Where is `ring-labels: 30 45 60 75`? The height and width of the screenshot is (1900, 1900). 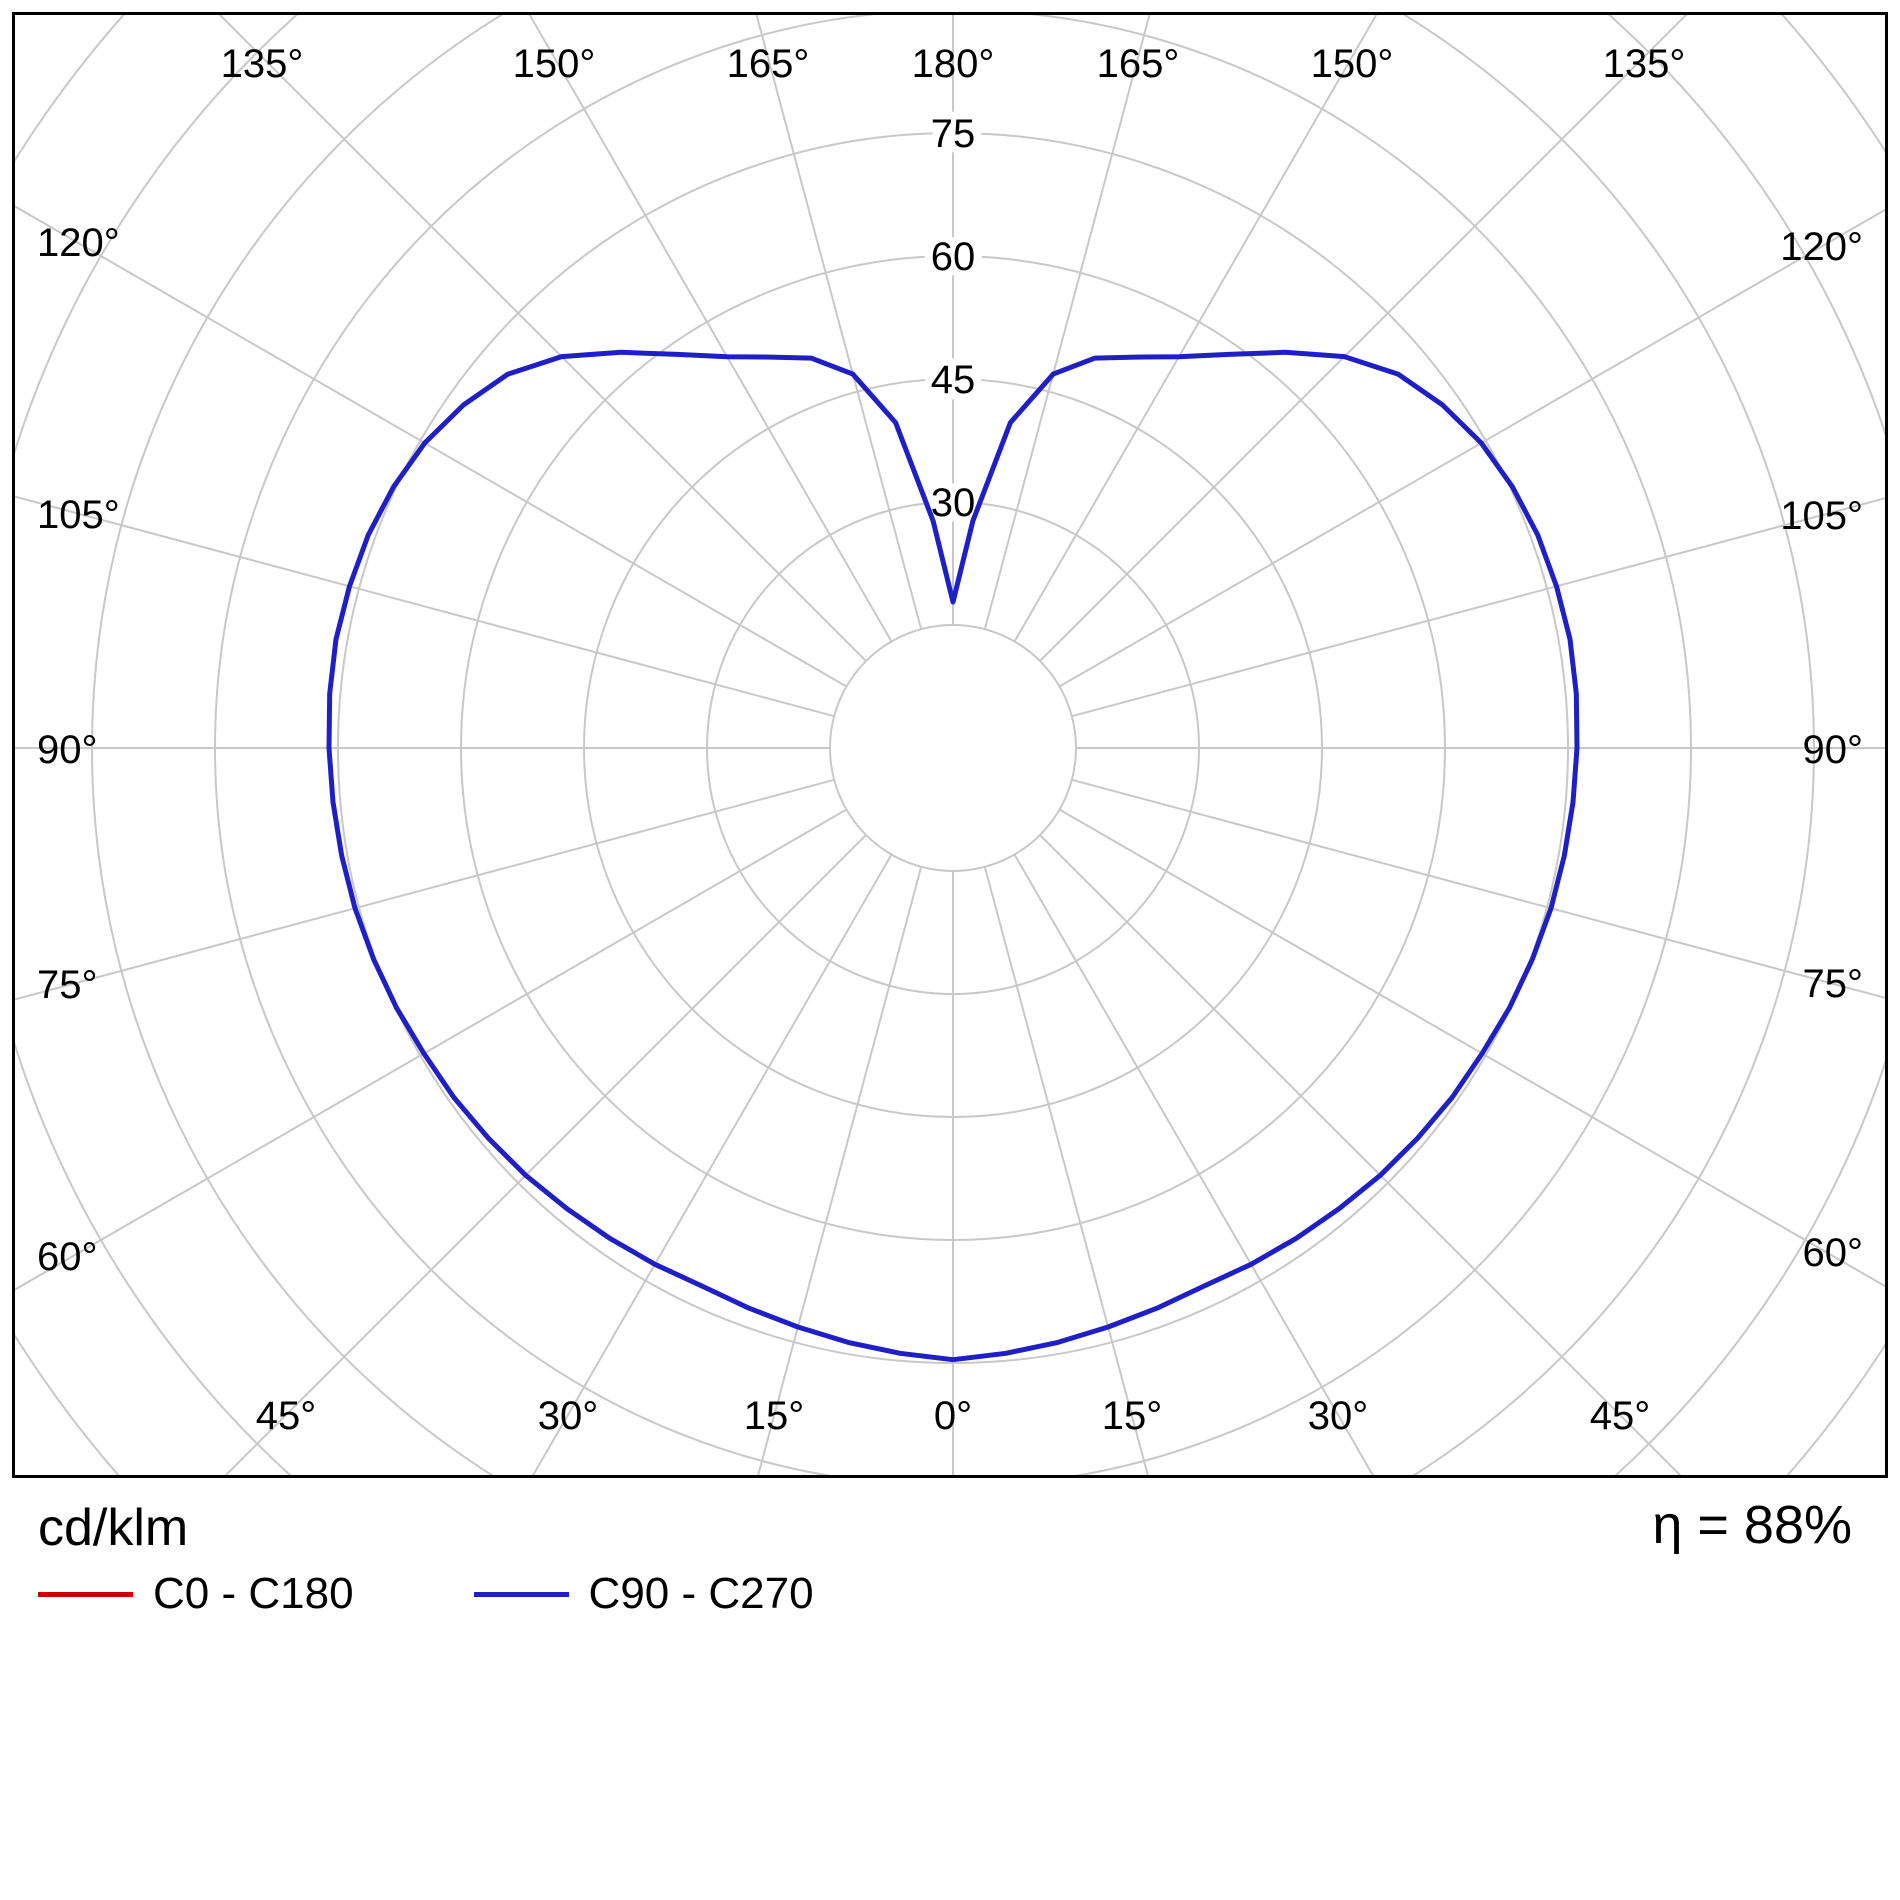 ring-labels: 30 45 60 75 is located at coordinates (953, 318).